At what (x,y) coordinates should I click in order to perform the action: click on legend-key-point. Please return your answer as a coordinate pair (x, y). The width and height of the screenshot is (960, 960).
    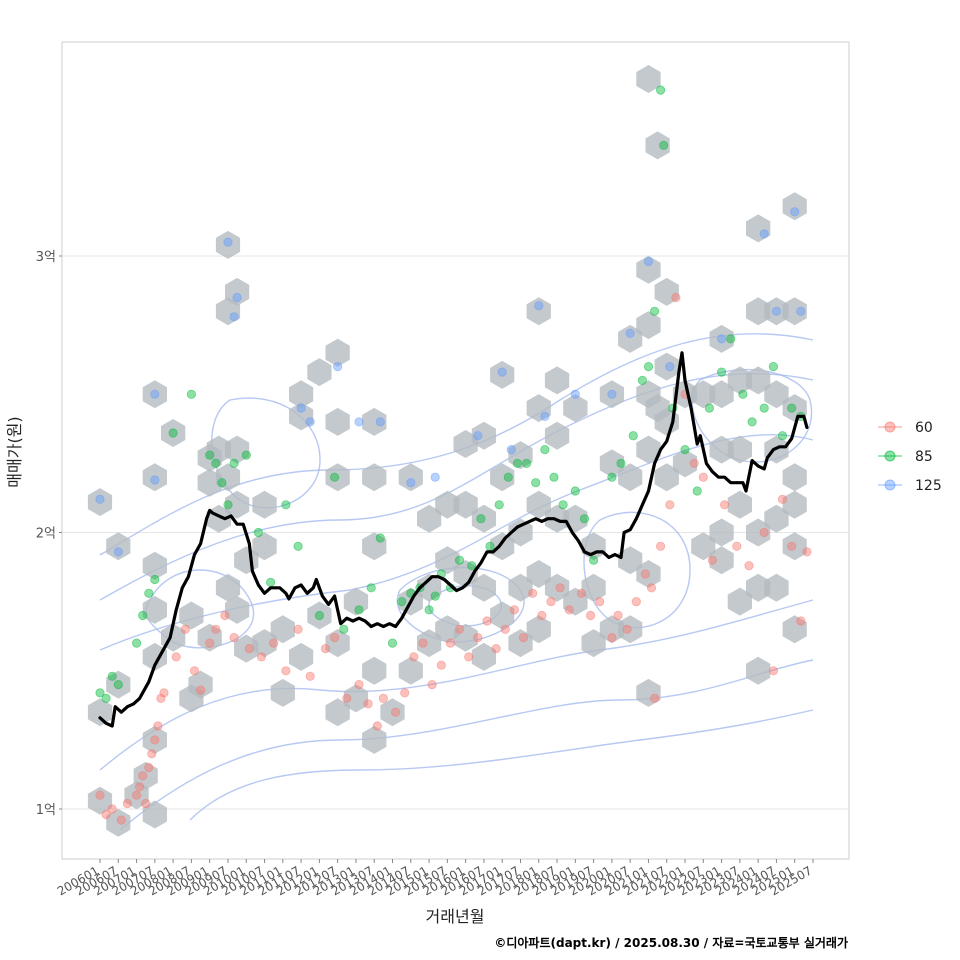
    Looking at the image, I should click on (890, 485).